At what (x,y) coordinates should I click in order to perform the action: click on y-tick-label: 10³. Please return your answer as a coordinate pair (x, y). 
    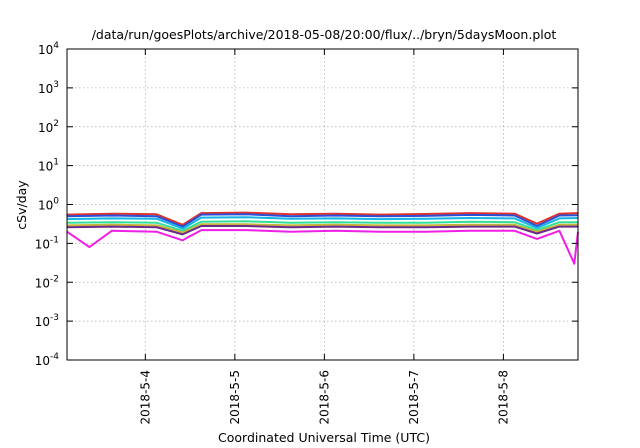
    Looking at the image, I should click on (48, 88).